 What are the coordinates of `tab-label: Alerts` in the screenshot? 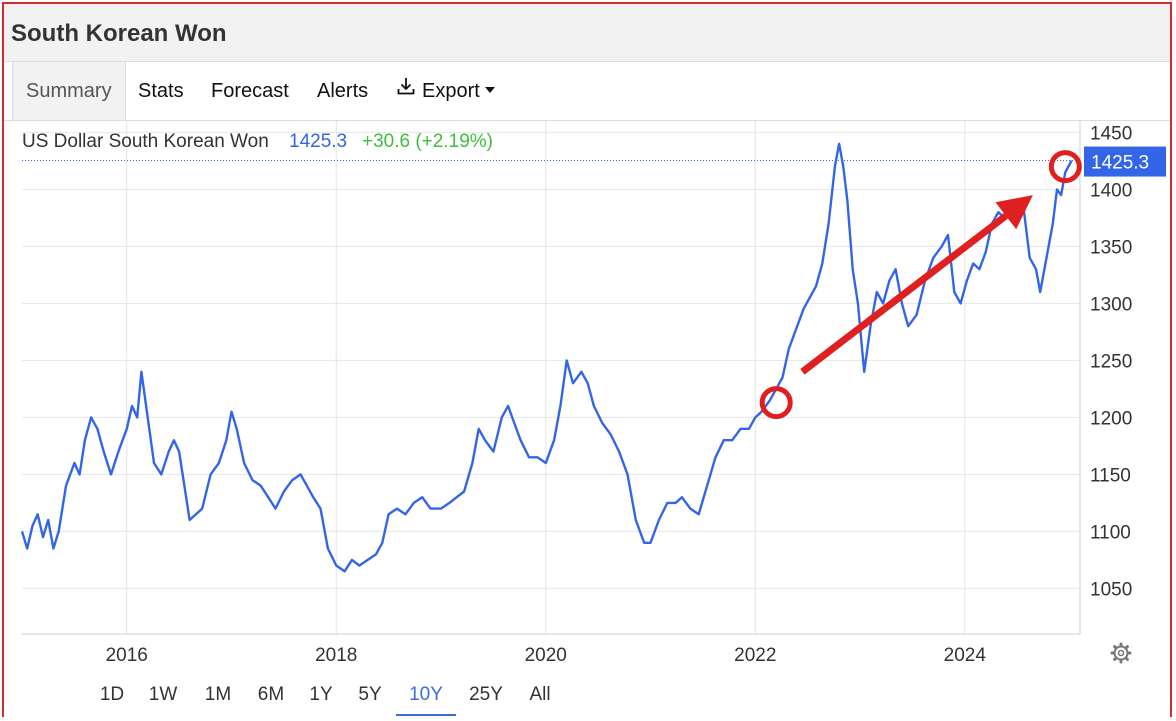 It's located at (343, 91).